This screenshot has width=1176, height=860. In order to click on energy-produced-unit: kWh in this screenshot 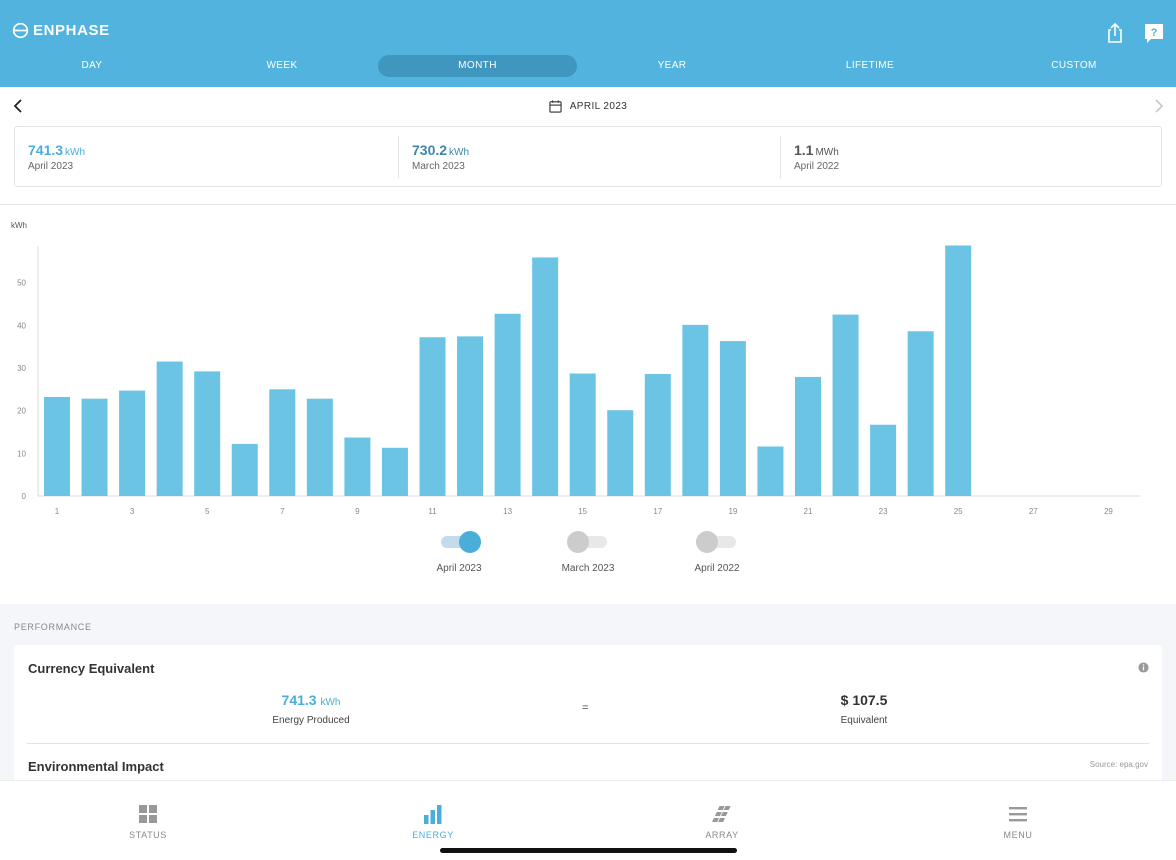, I will do `click(330, 702)`.